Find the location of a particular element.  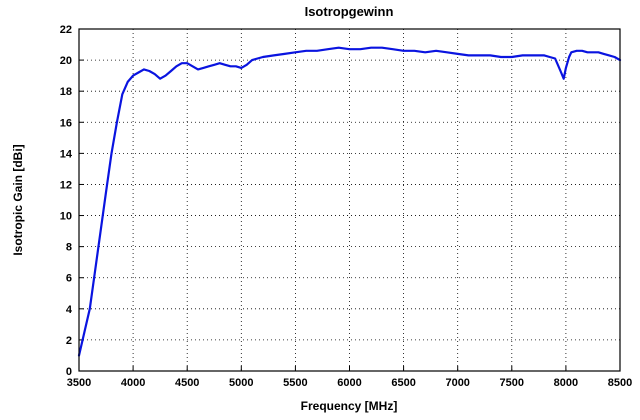

x-tick-label: 7500 is located at coordinates (512, 383).